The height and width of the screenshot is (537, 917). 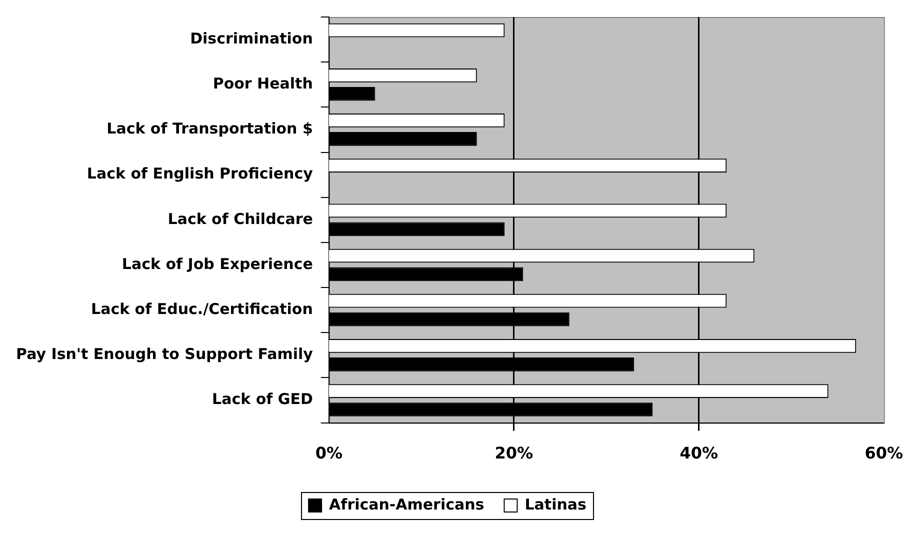 I want to click on y-tick-label: Pay Isn't Enough to Support Family, so click(x=165, y=354).